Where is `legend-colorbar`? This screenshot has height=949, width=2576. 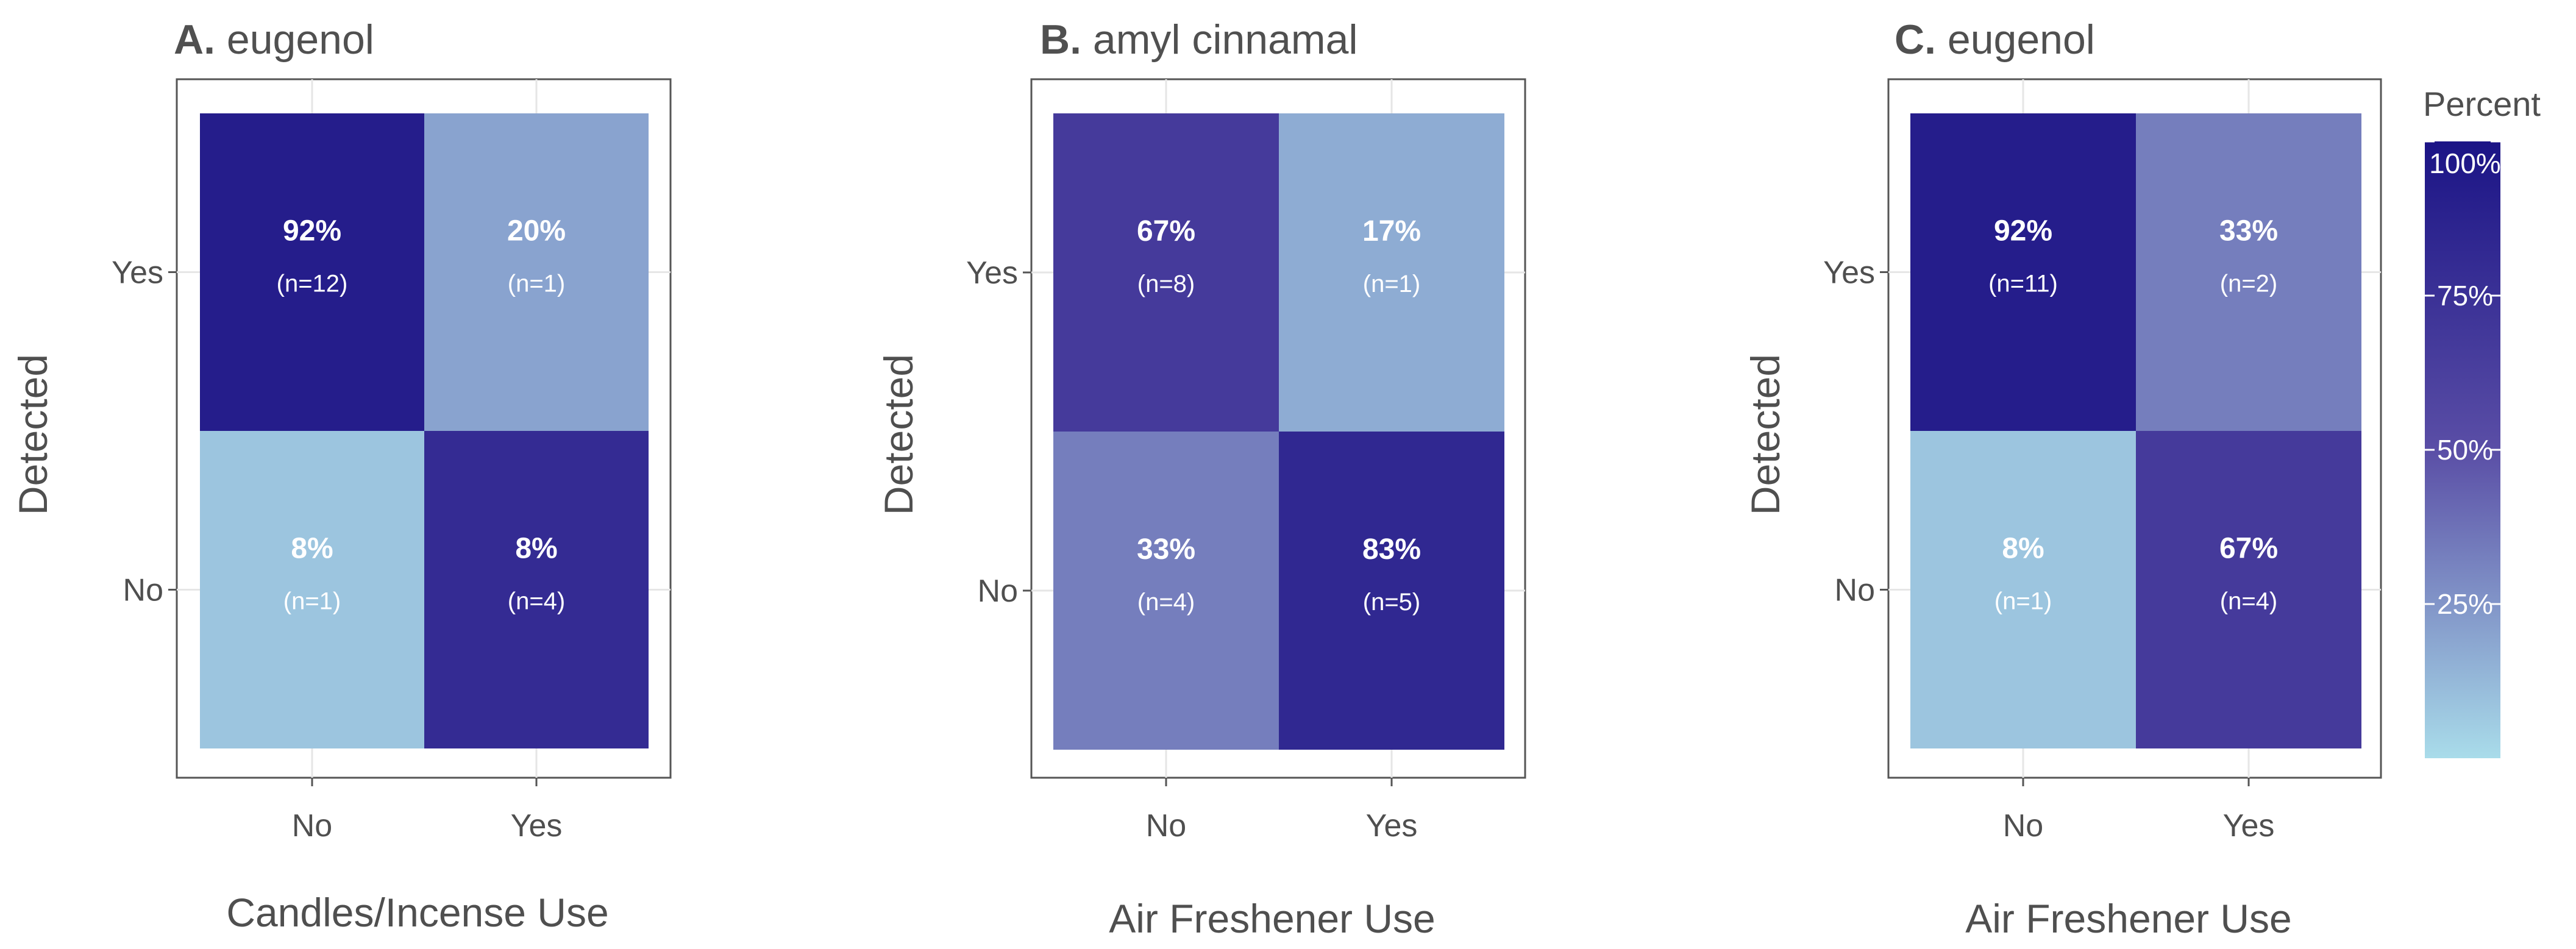 legend-colorbar is located at coordinates (2462, 449).